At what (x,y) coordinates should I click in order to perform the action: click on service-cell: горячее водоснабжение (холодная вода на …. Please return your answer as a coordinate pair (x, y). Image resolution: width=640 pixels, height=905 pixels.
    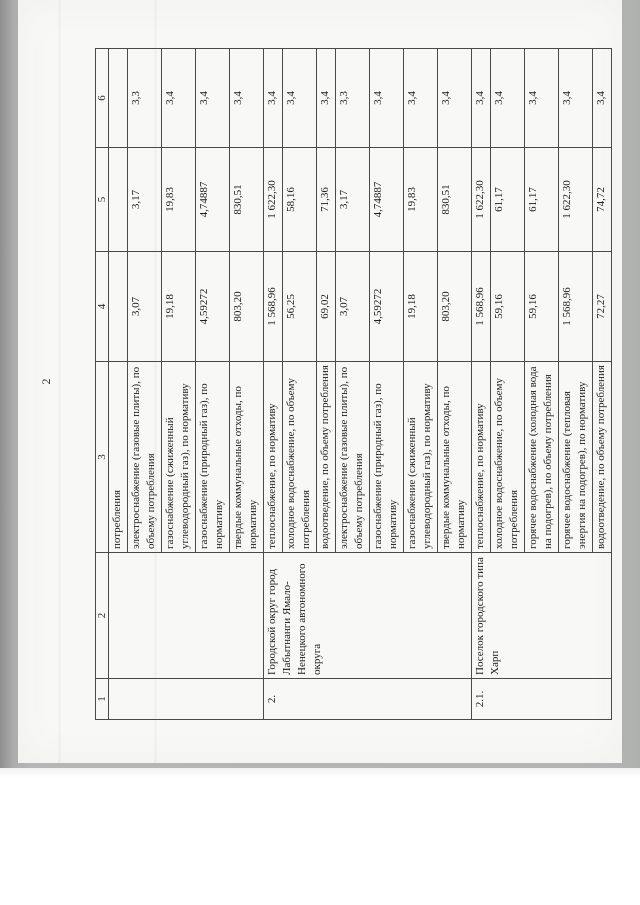
    Looking at the image, I should click on (541, 457).